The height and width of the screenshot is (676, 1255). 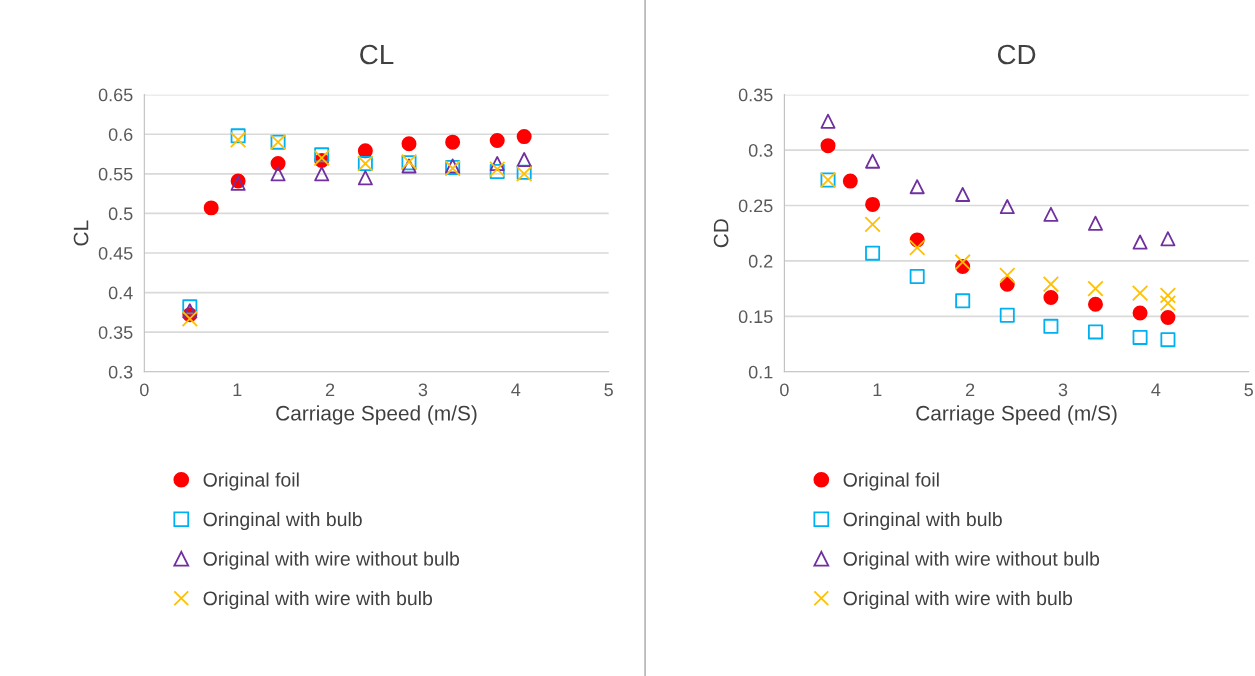 What do you see at coordinates (120, 214) in the screenshot?
I see `y-tick-label: 0.5` at bounding box center [120, 214].